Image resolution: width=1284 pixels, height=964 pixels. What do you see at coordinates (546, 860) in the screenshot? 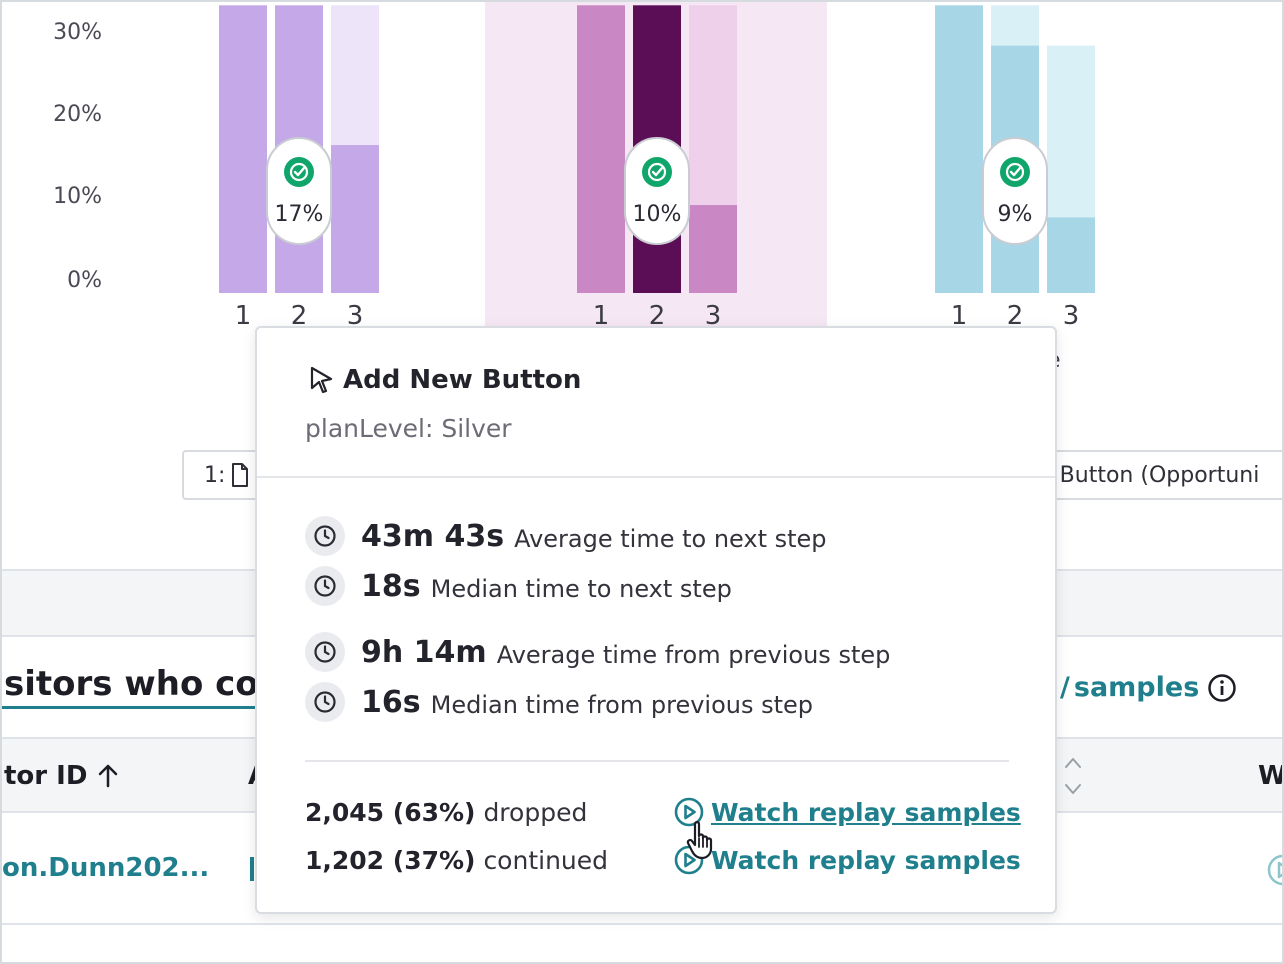
I see `continued-count-label: continued` at bounding box center [546, 860].